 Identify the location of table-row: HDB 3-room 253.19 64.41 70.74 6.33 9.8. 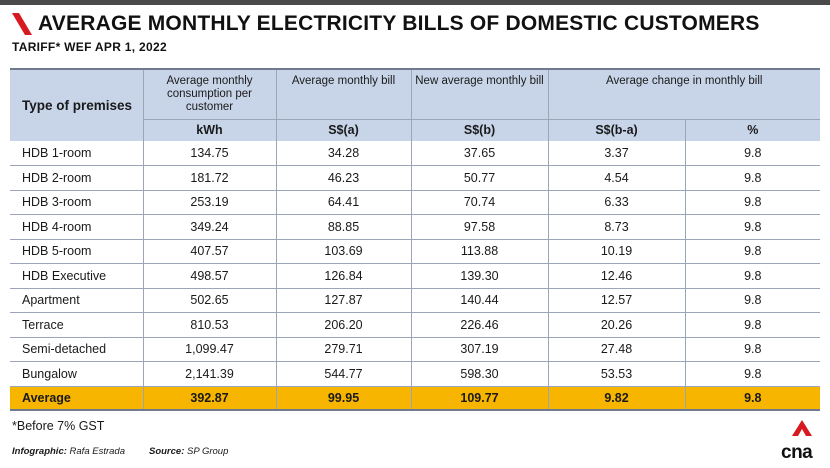
(415, 202).